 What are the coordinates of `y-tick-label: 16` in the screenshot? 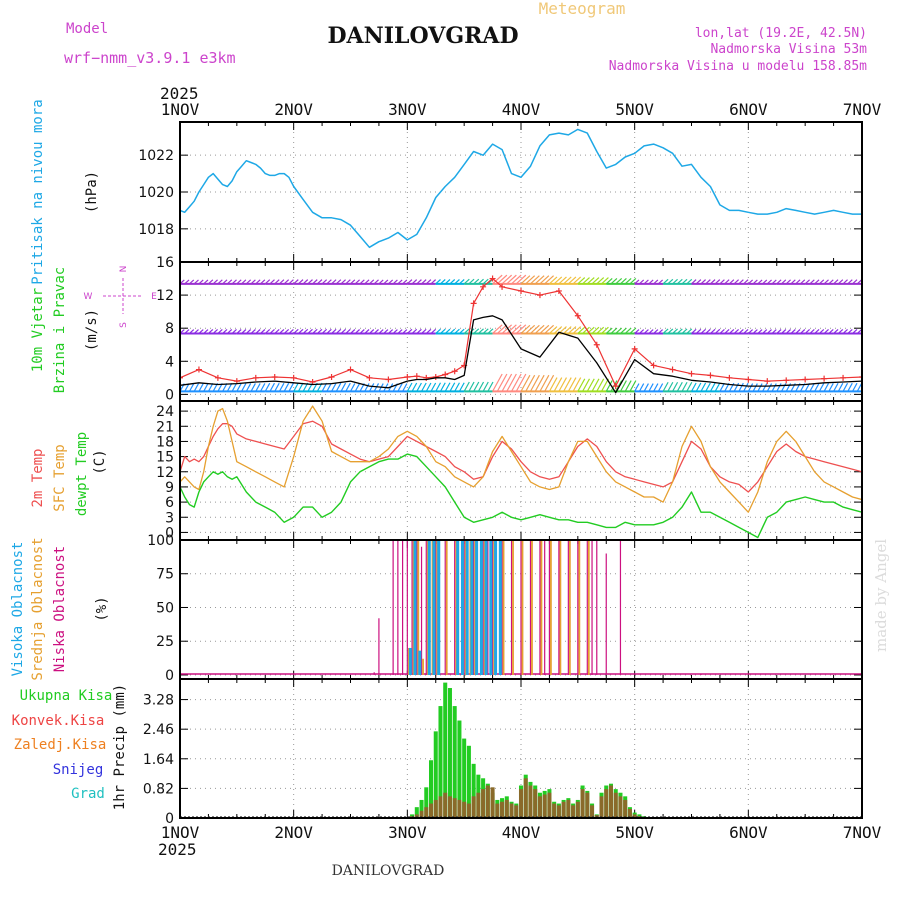 It's located at (165, 263).